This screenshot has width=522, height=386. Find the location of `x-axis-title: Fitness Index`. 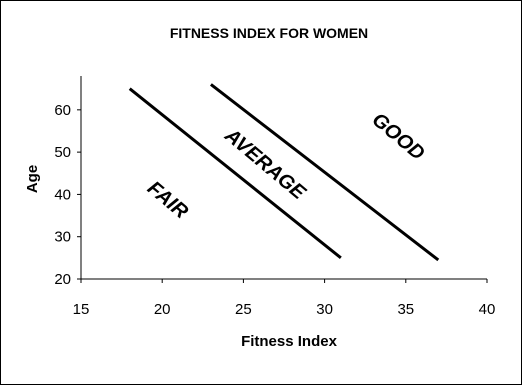

x-axis-title: Fitness Index is located at coordinates (289, 341).